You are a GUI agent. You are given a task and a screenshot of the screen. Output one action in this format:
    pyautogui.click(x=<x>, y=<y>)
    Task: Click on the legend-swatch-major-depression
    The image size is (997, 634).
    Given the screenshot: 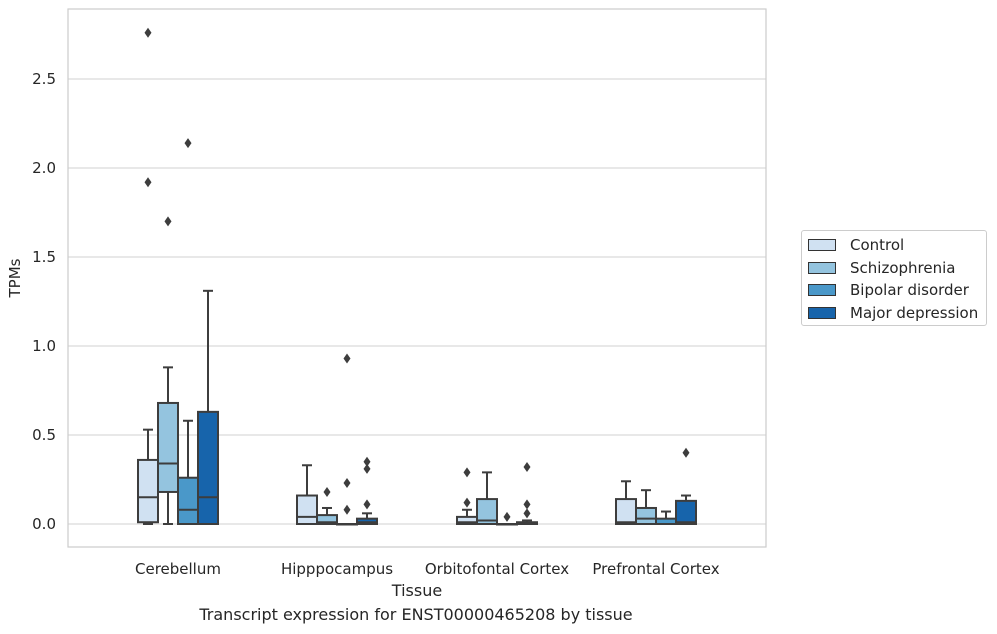 What is the action you would take?
    pyautogui.click(x=822, y=313)
    